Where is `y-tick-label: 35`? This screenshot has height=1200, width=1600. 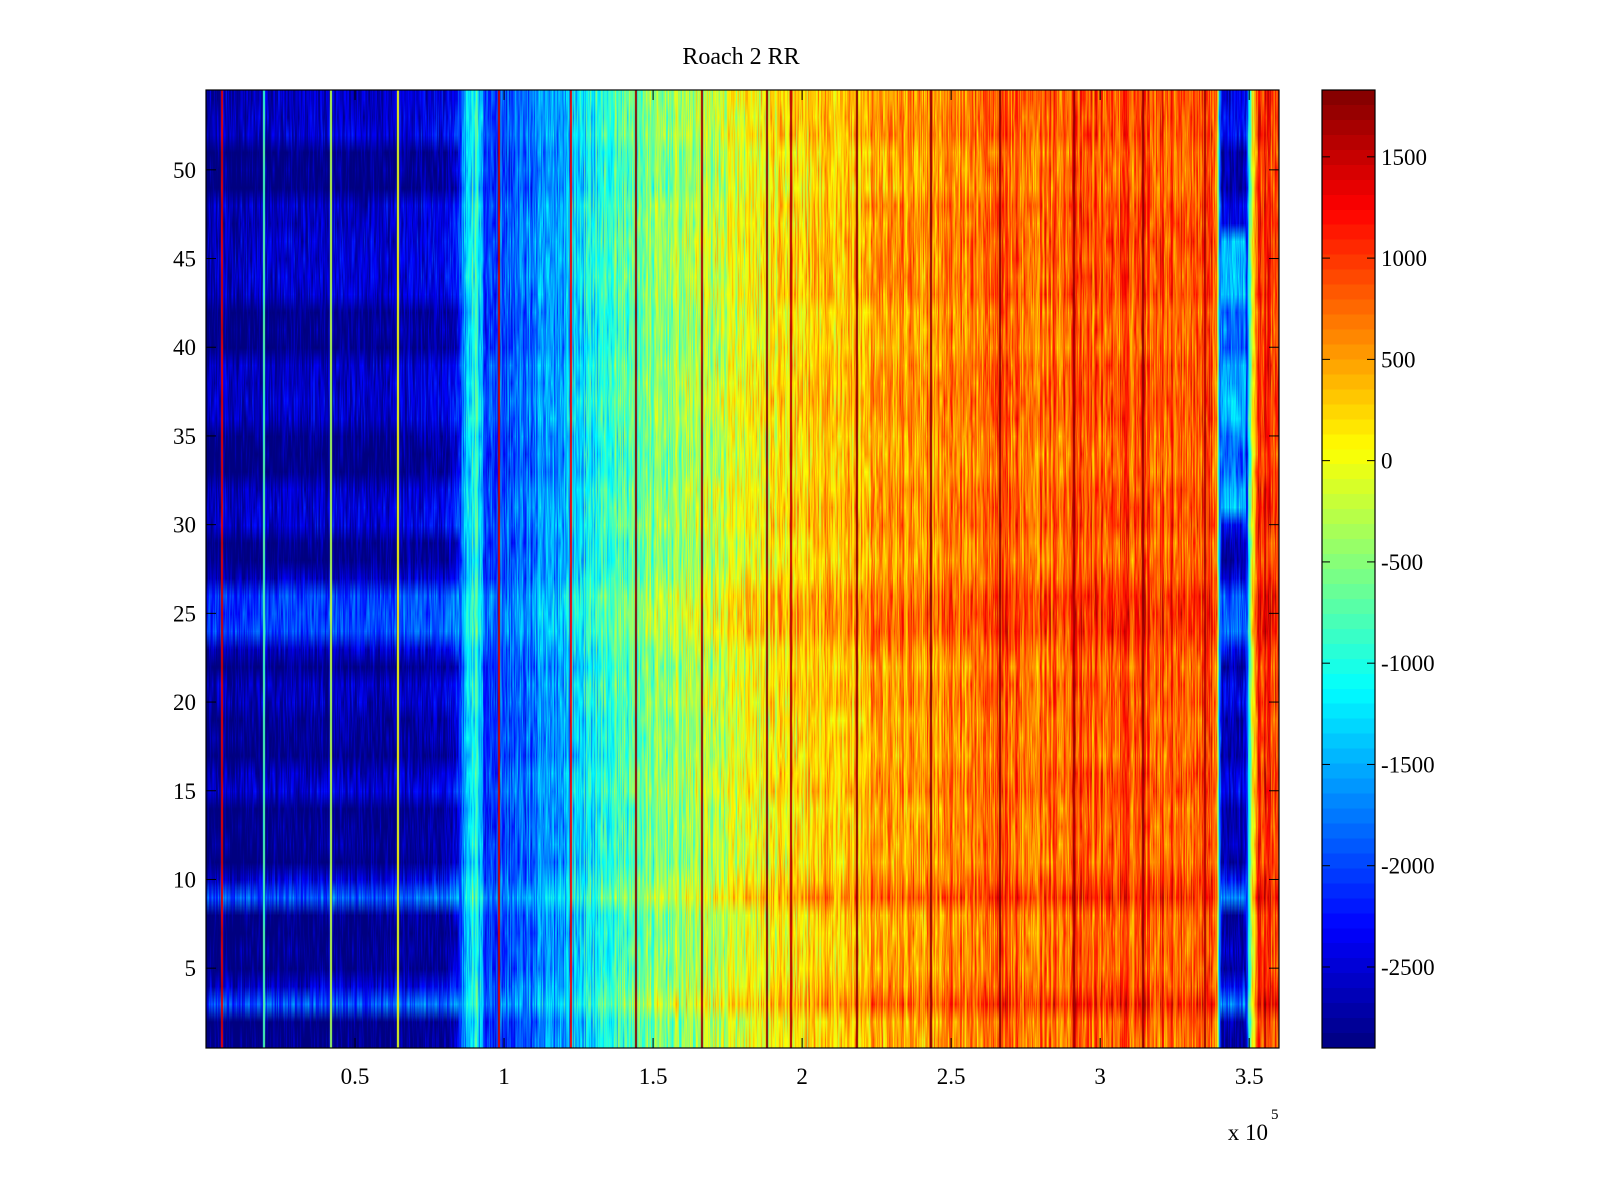 y-tick-label: 35 is located at coordinates (184, 436).